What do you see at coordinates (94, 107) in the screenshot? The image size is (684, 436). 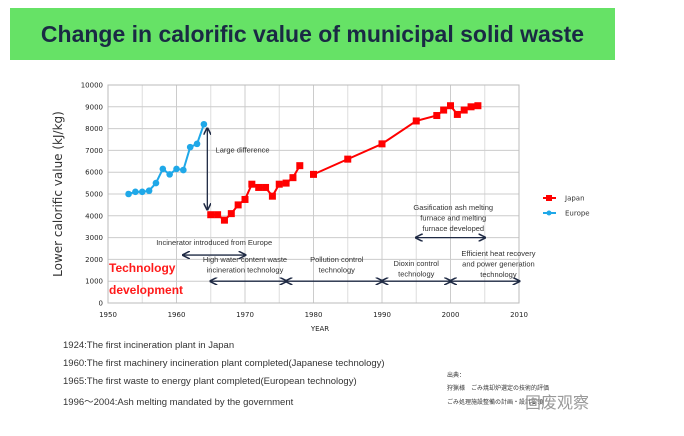 I see `y-tick-label: 9000` at bounding box center [94, 107].